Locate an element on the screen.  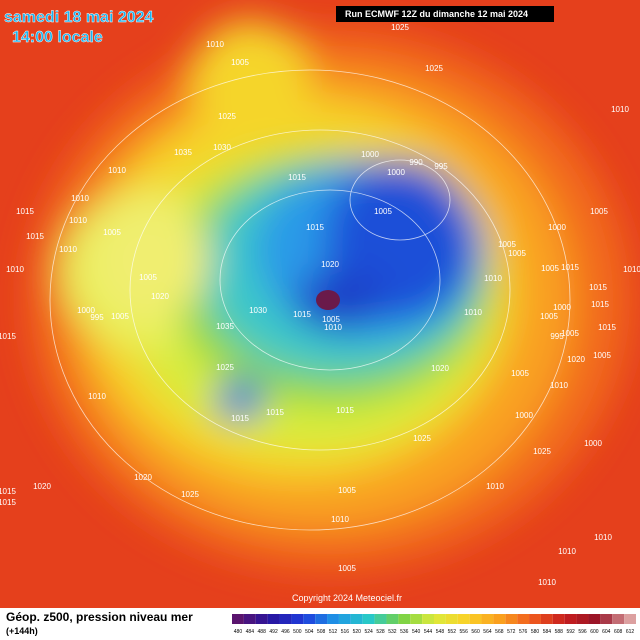
scale-label: 532 is located at coordinates (392, 632).